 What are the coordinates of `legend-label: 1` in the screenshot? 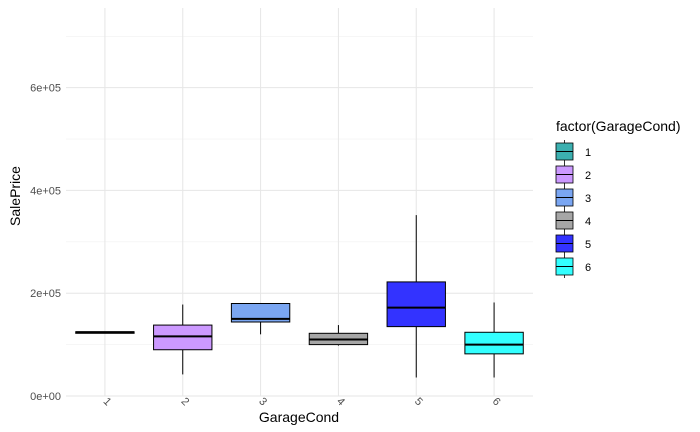 It's located at (588, 153).